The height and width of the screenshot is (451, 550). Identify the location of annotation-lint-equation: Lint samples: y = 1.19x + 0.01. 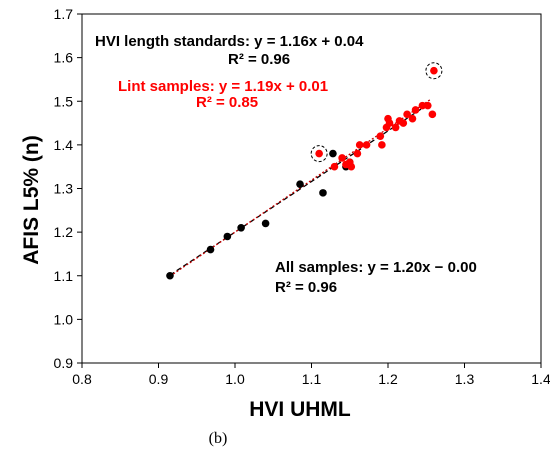
(223, 86).